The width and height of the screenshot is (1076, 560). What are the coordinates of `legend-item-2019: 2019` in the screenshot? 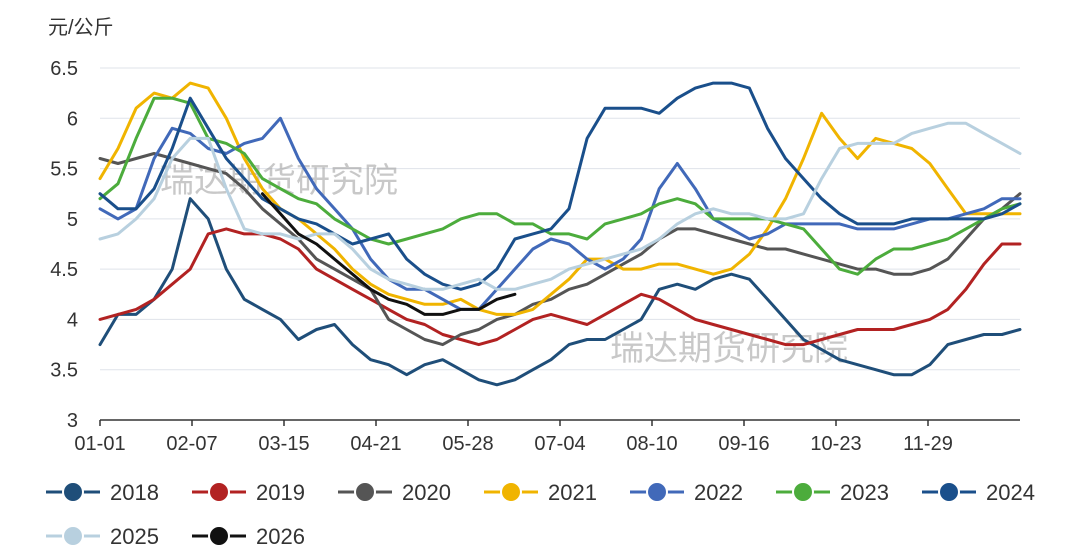 It's located at (248, 492).